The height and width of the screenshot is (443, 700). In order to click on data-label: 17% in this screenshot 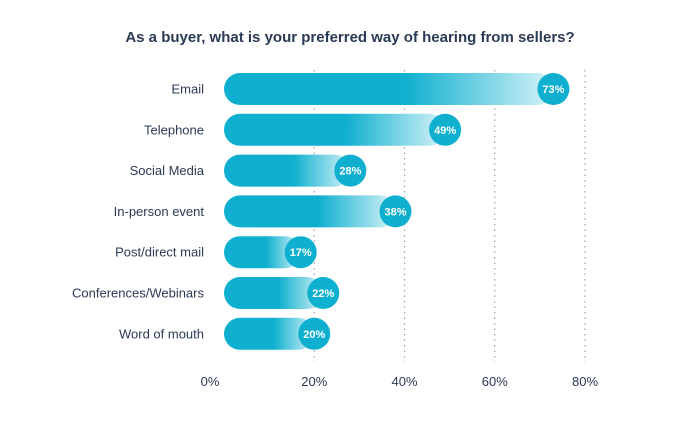, I will do `click(301, 253)`.